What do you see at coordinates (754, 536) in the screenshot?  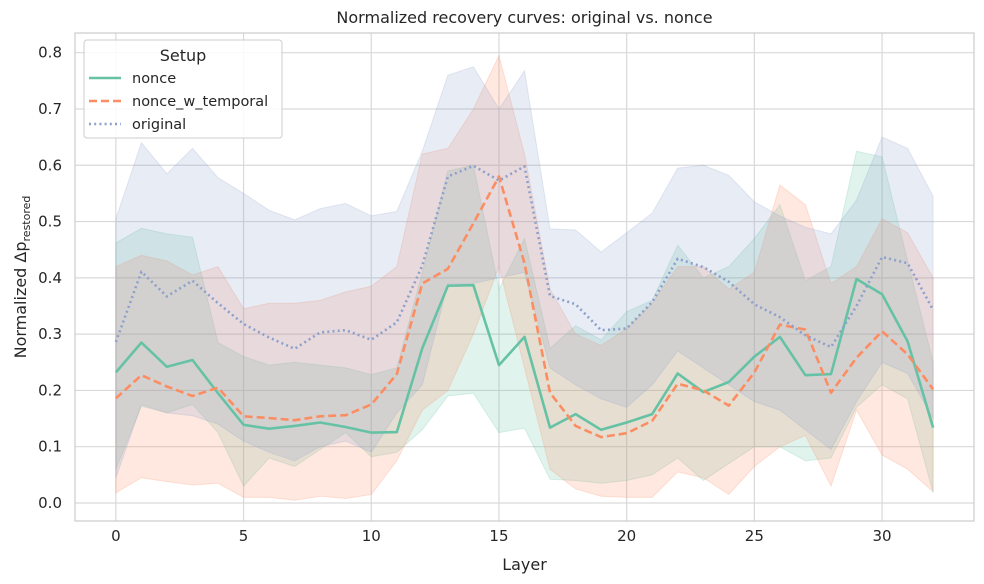 I see `x-tick-label: 25` at bounding box center [754, 536].